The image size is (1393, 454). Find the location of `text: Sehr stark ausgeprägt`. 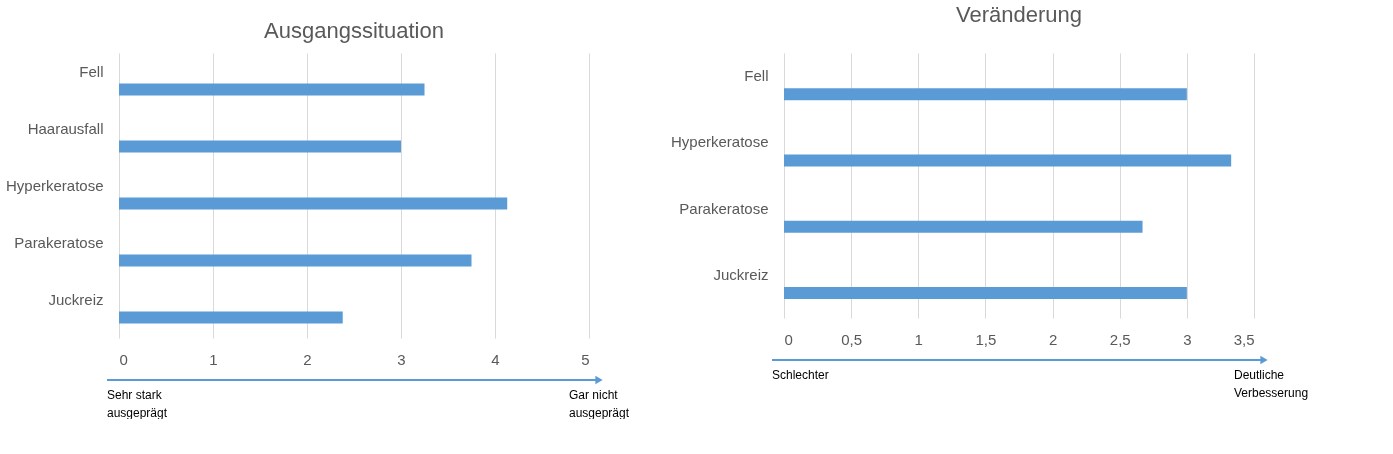

text: Sehr stark ausgeprägt is located at coordinates (137, 404).